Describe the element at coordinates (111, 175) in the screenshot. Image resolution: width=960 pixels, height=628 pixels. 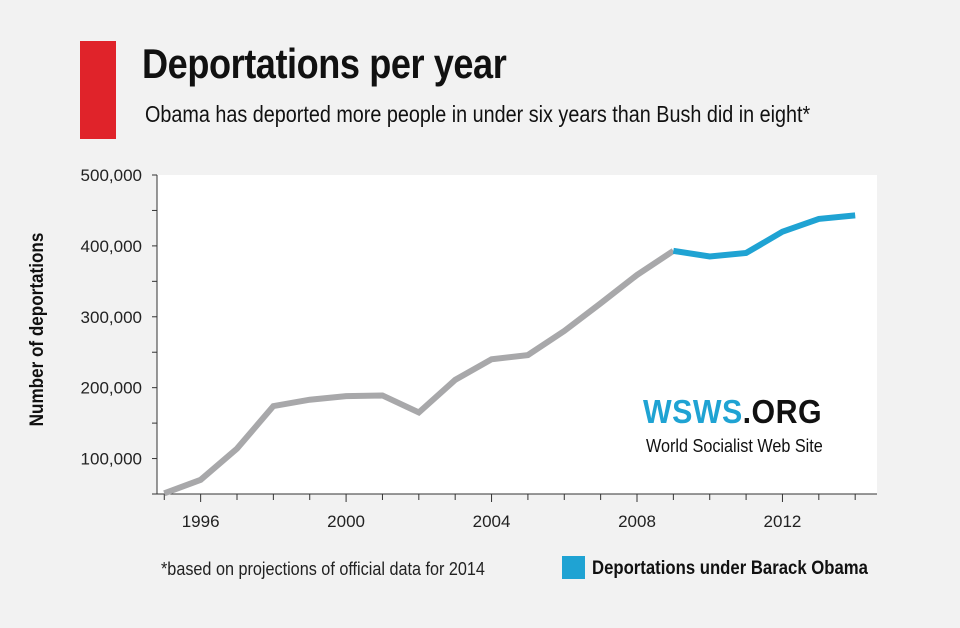
I see `y-tick-label: 500,000` at that location.